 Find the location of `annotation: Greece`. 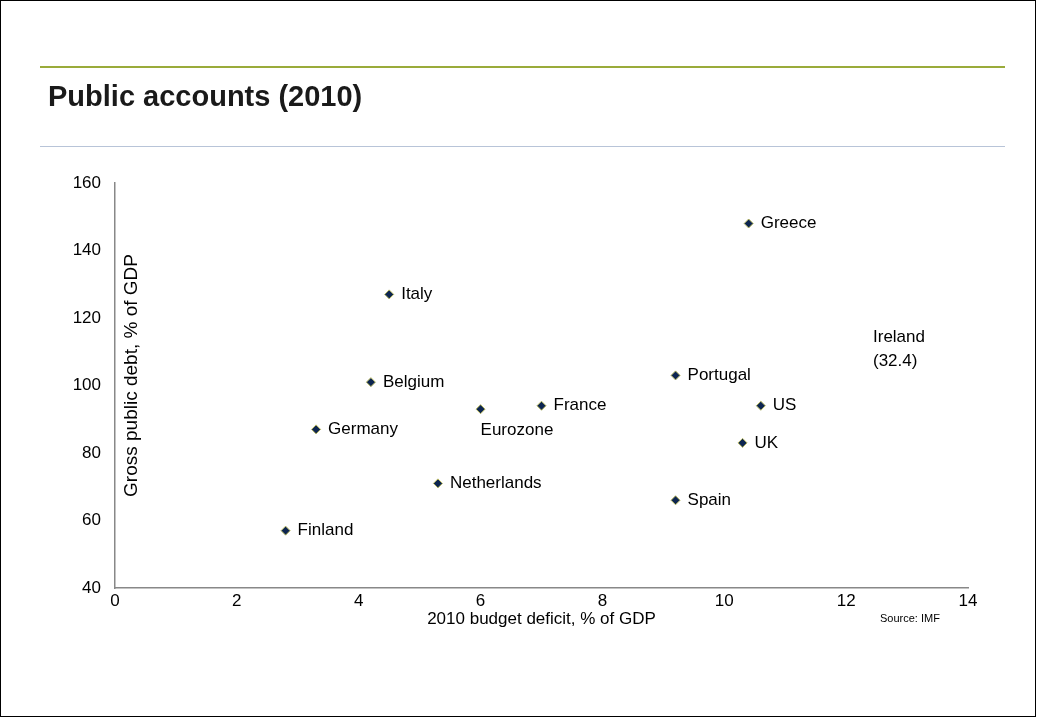

annotation: Greece is located at coordinates (788, 223).